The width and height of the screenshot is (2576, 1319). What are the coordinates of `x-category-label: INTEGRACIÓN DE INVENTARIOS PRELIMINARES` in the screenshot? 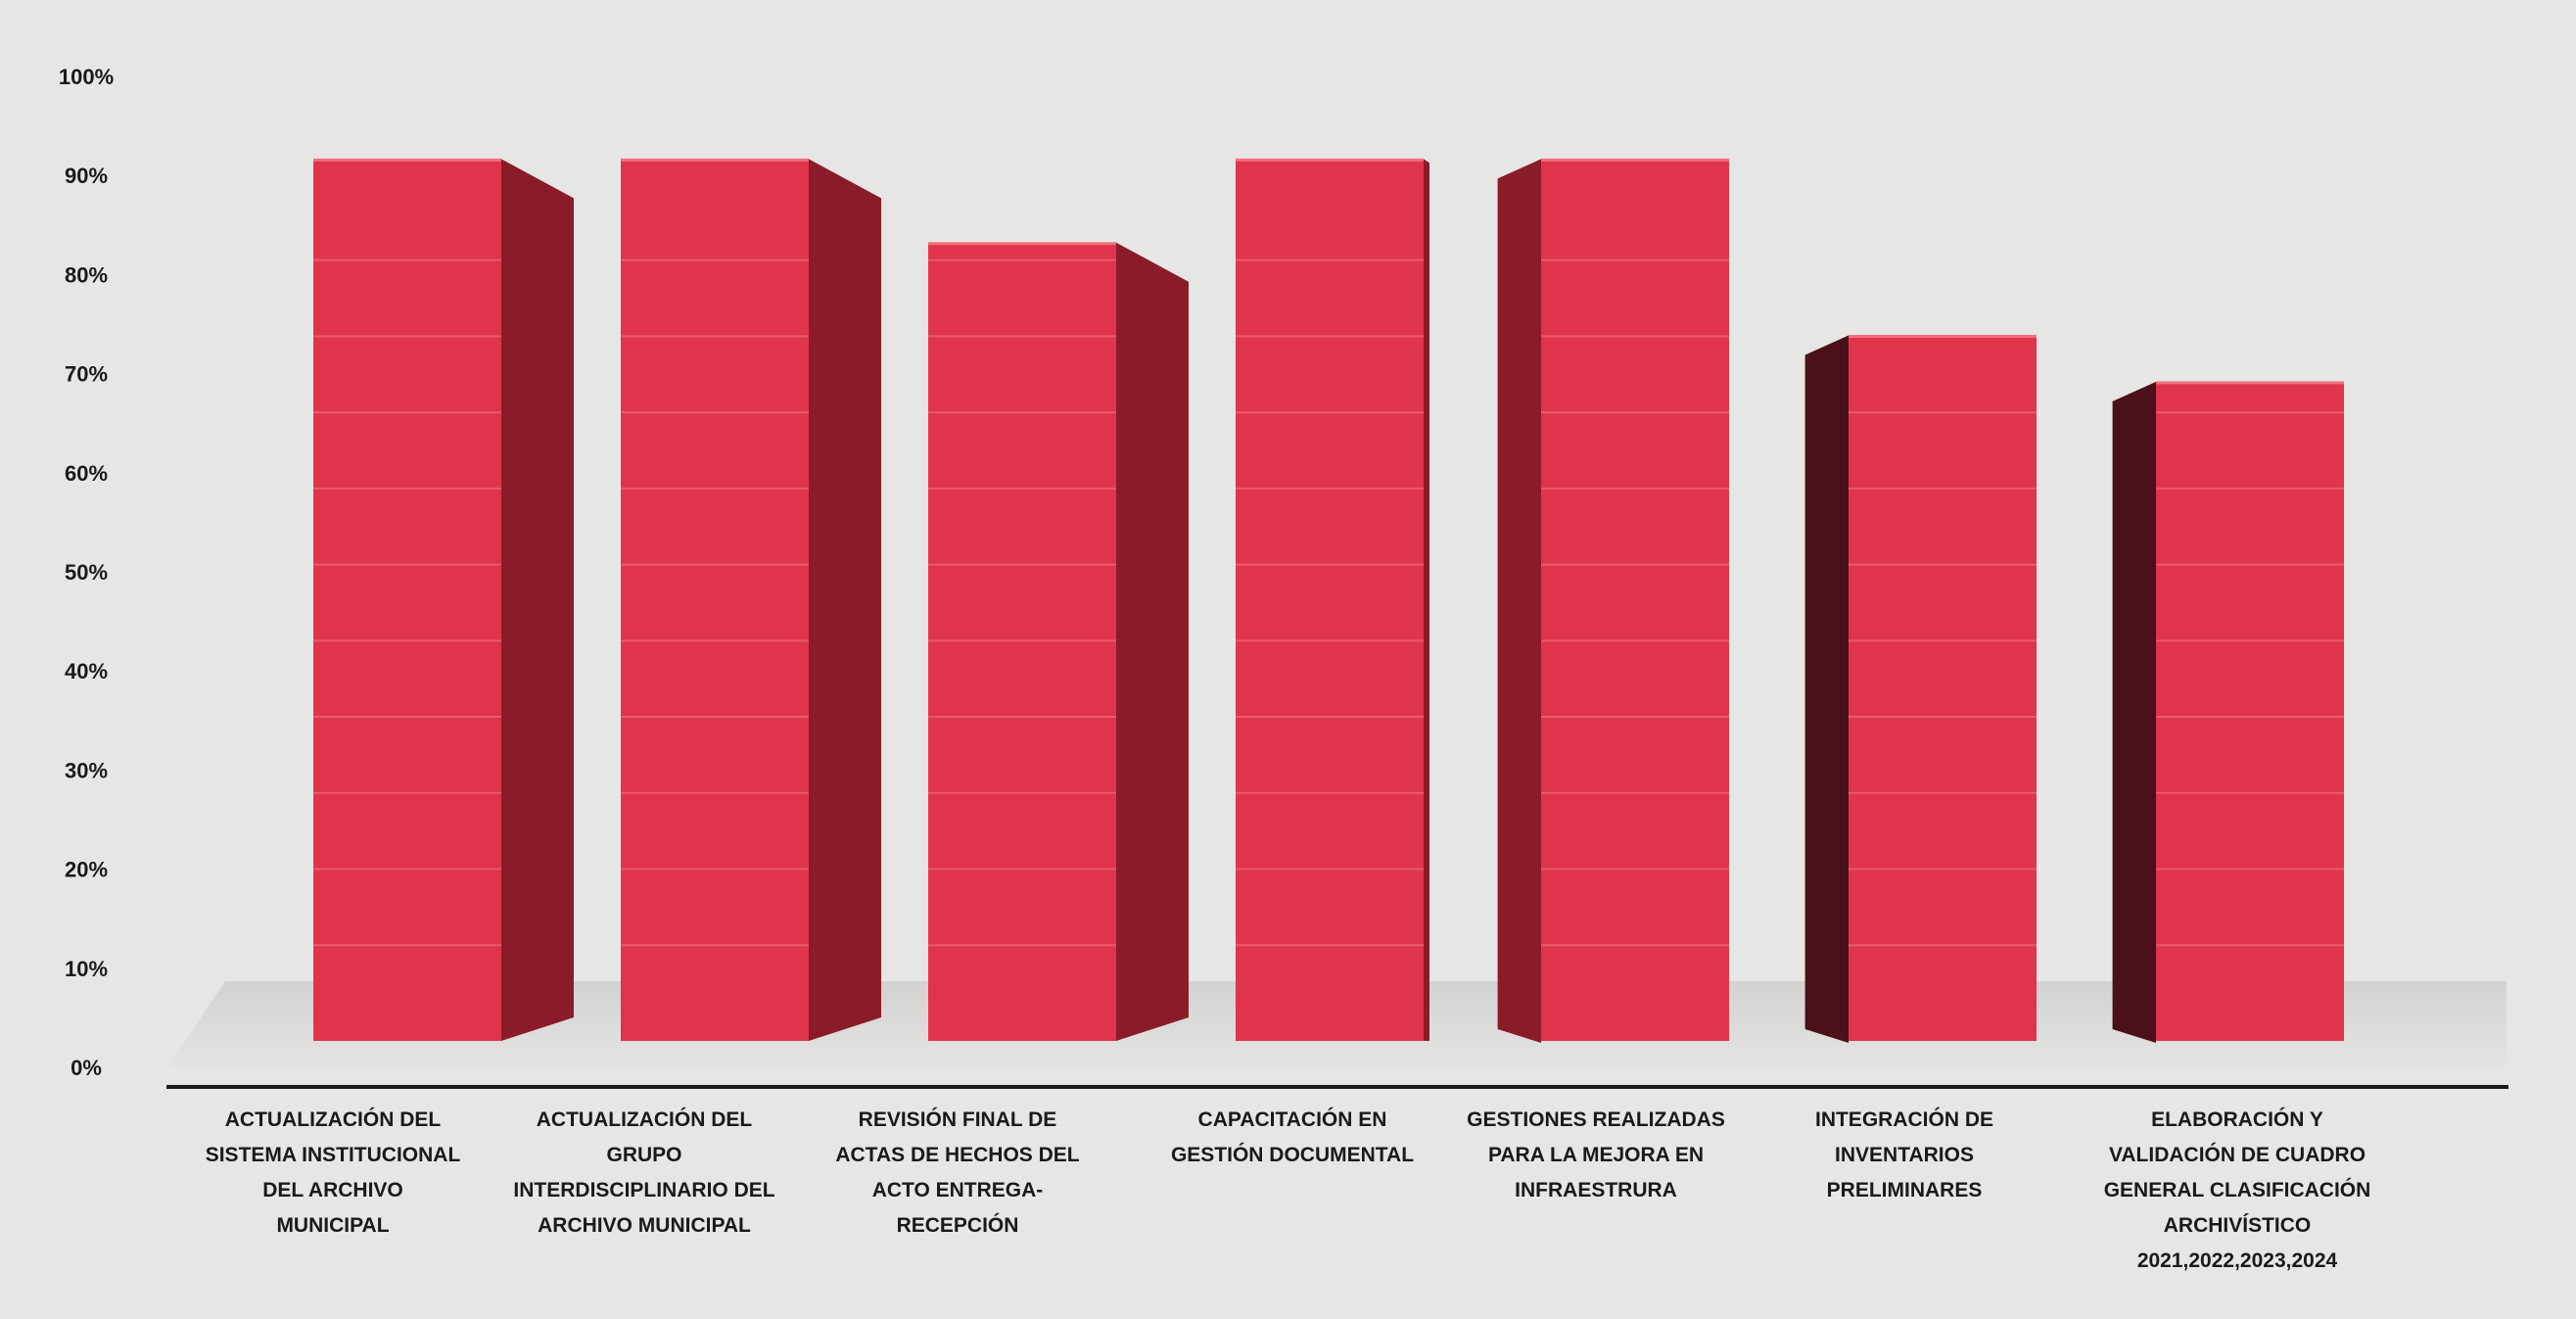 It's located at (1904, 1154).